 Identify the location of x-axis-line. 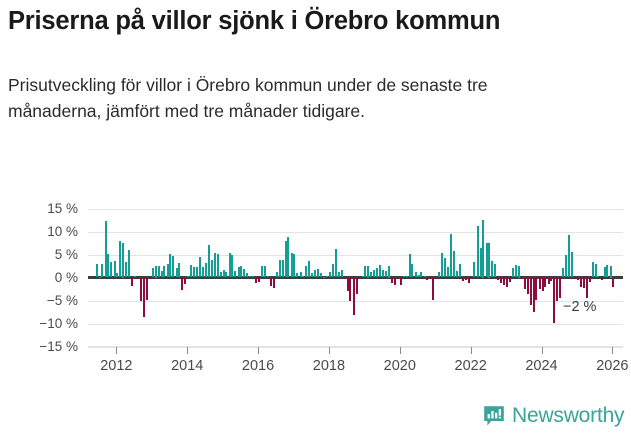
(355, 346).